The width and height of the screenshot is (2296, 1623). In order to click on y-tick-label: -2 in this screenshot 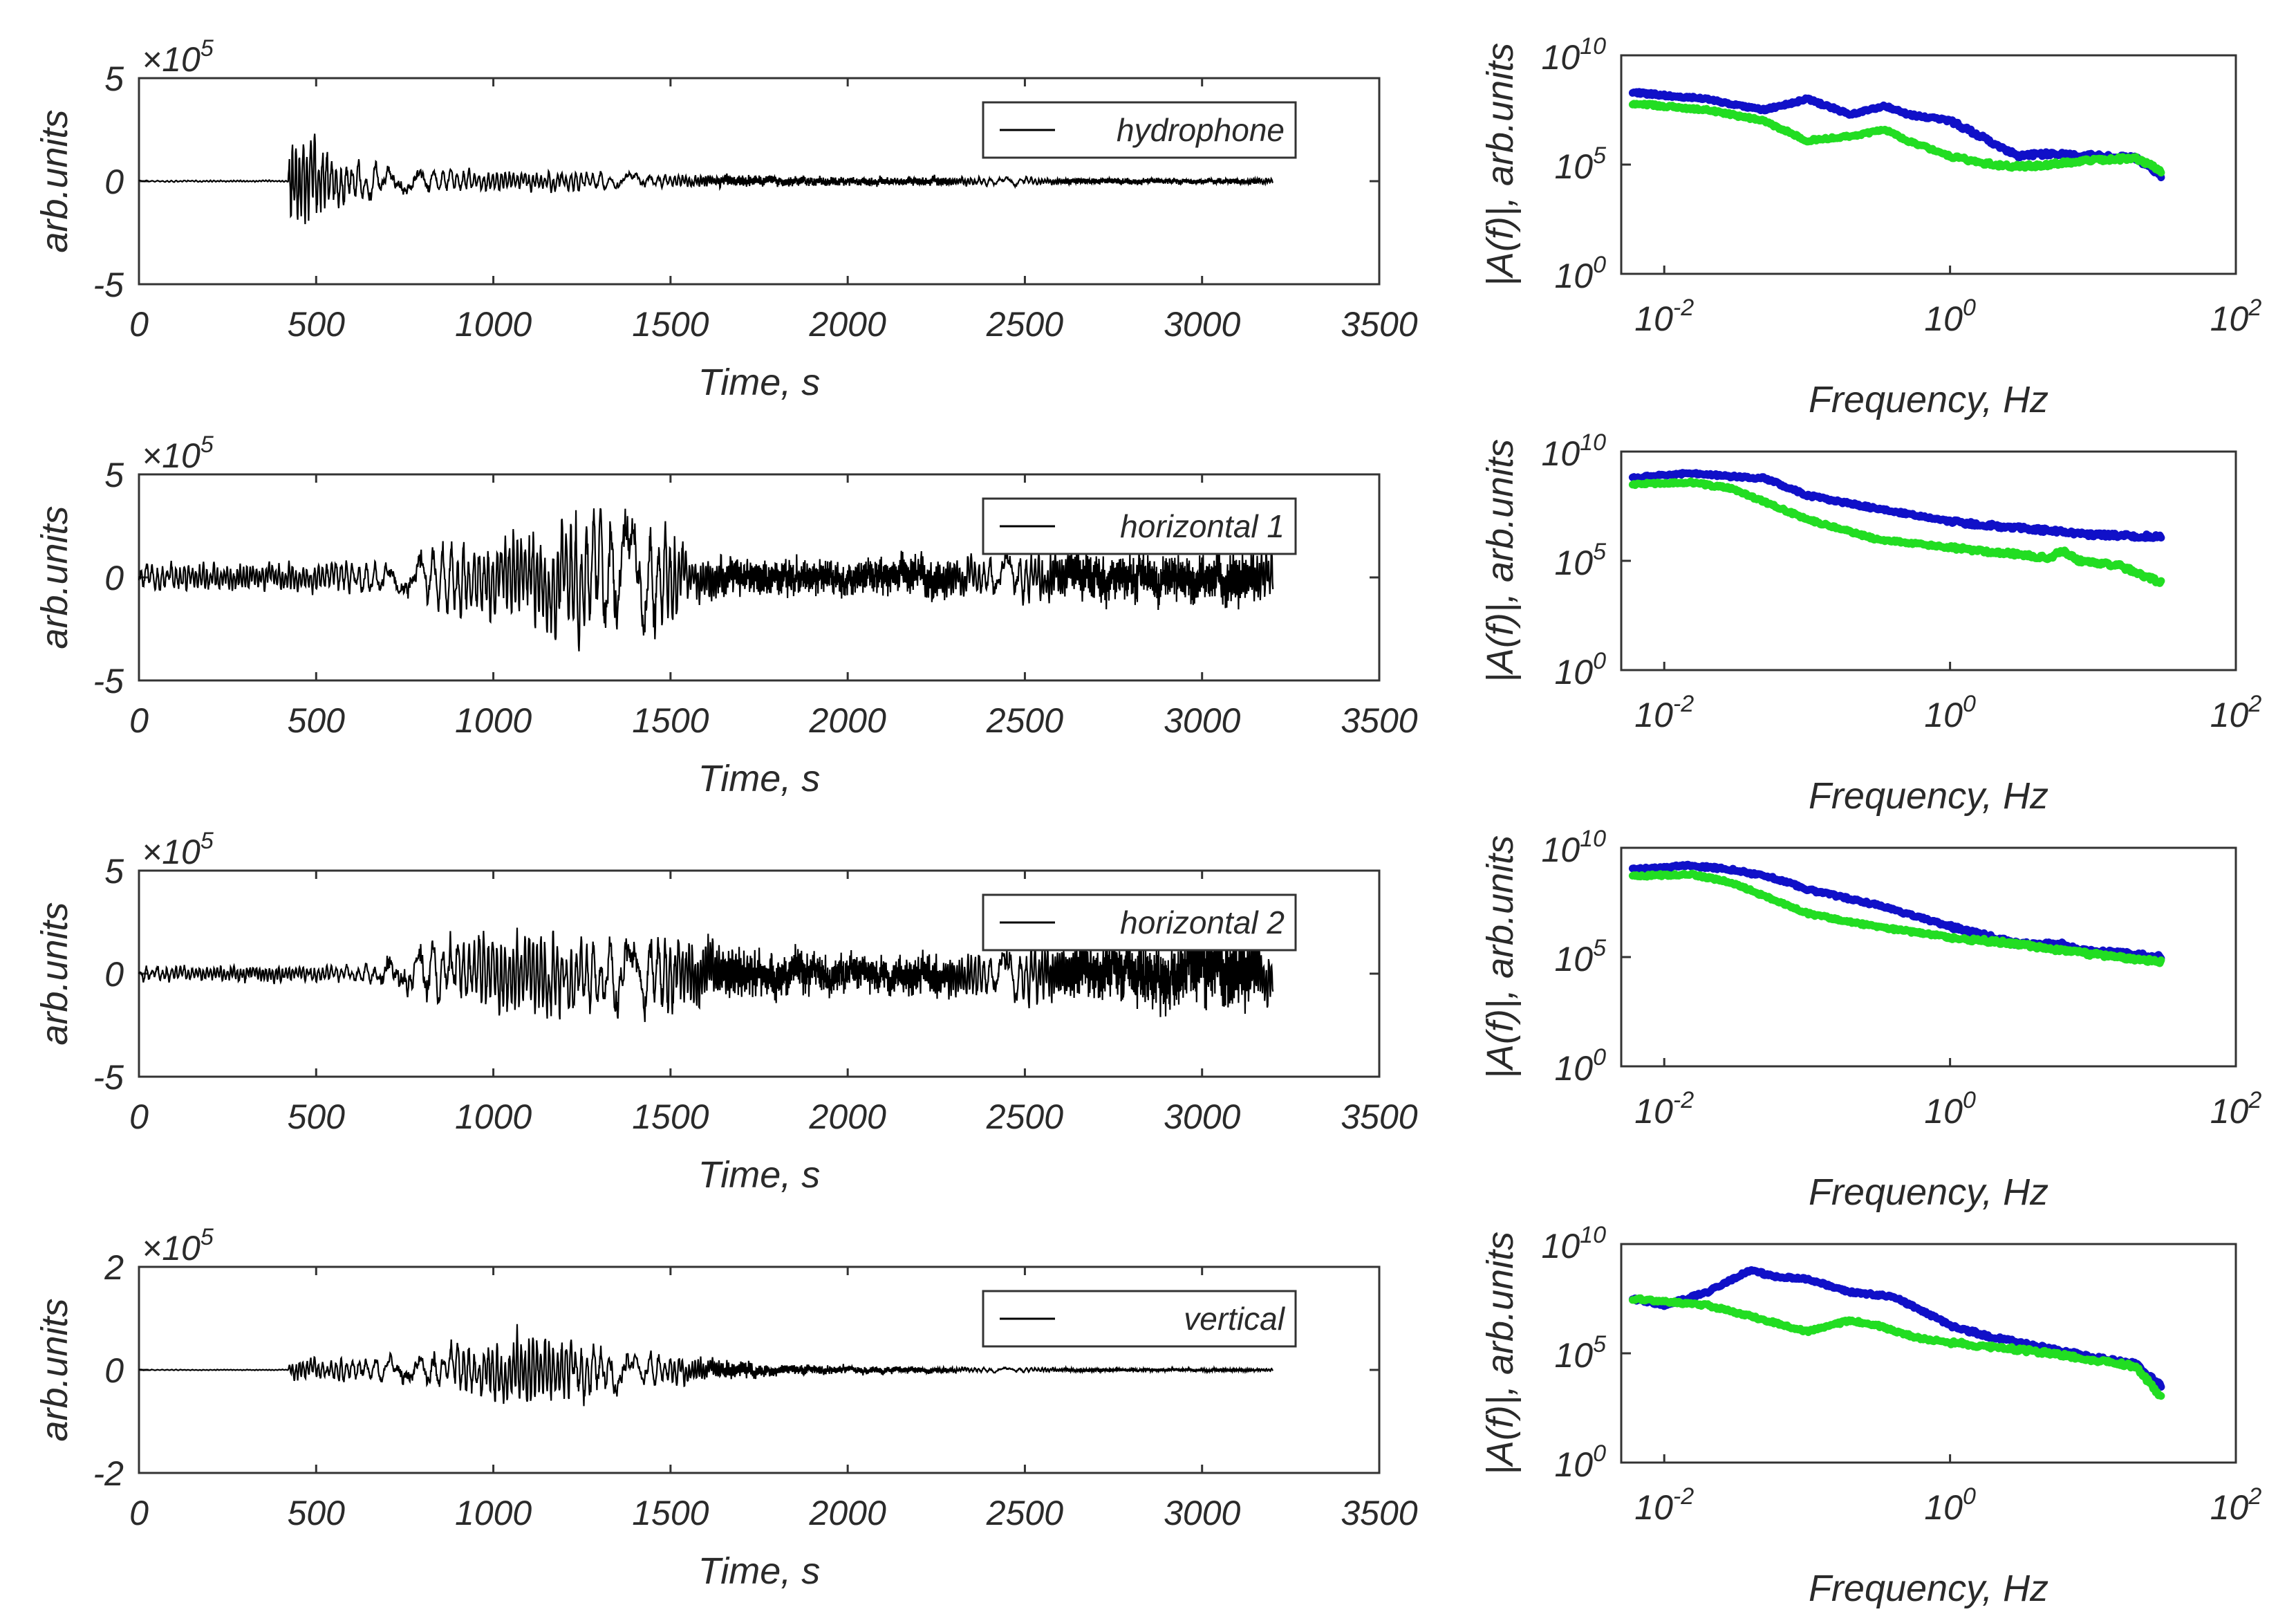, I will do `click(108, 1474)`.